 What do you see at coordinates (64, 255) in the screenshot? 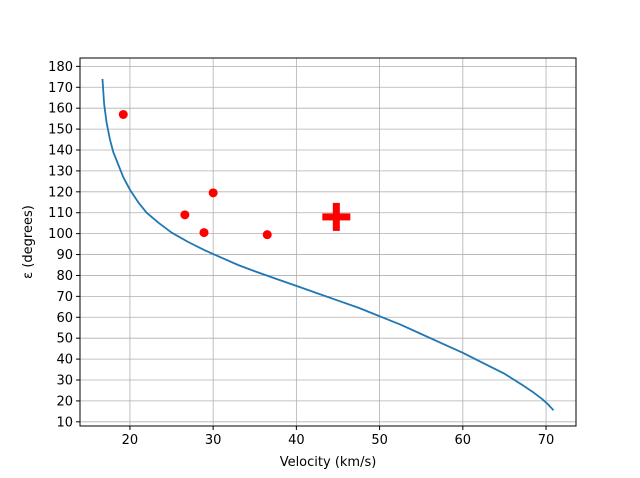
I see `y-tick-label: 90` at bounding box center [64, 255].